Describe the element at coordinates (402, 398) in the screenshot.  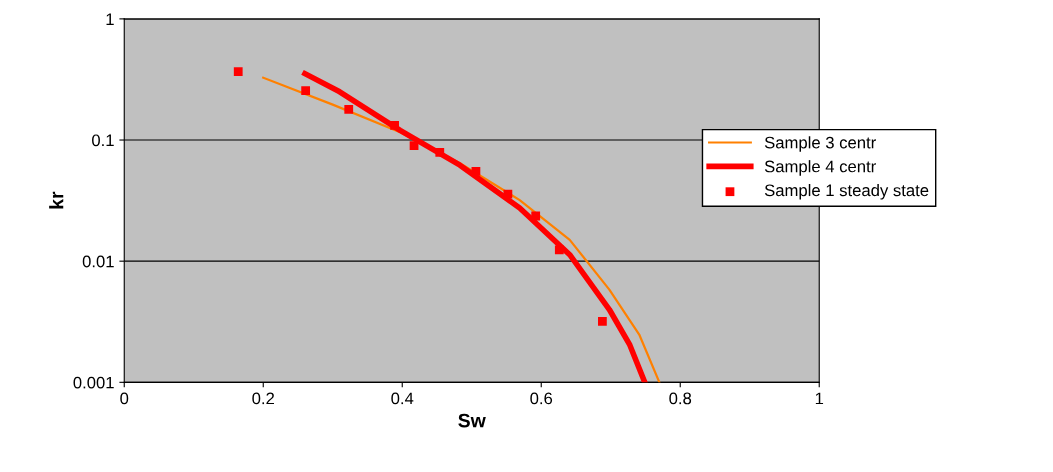
I see `x-tick-label: 0.4` at that location.